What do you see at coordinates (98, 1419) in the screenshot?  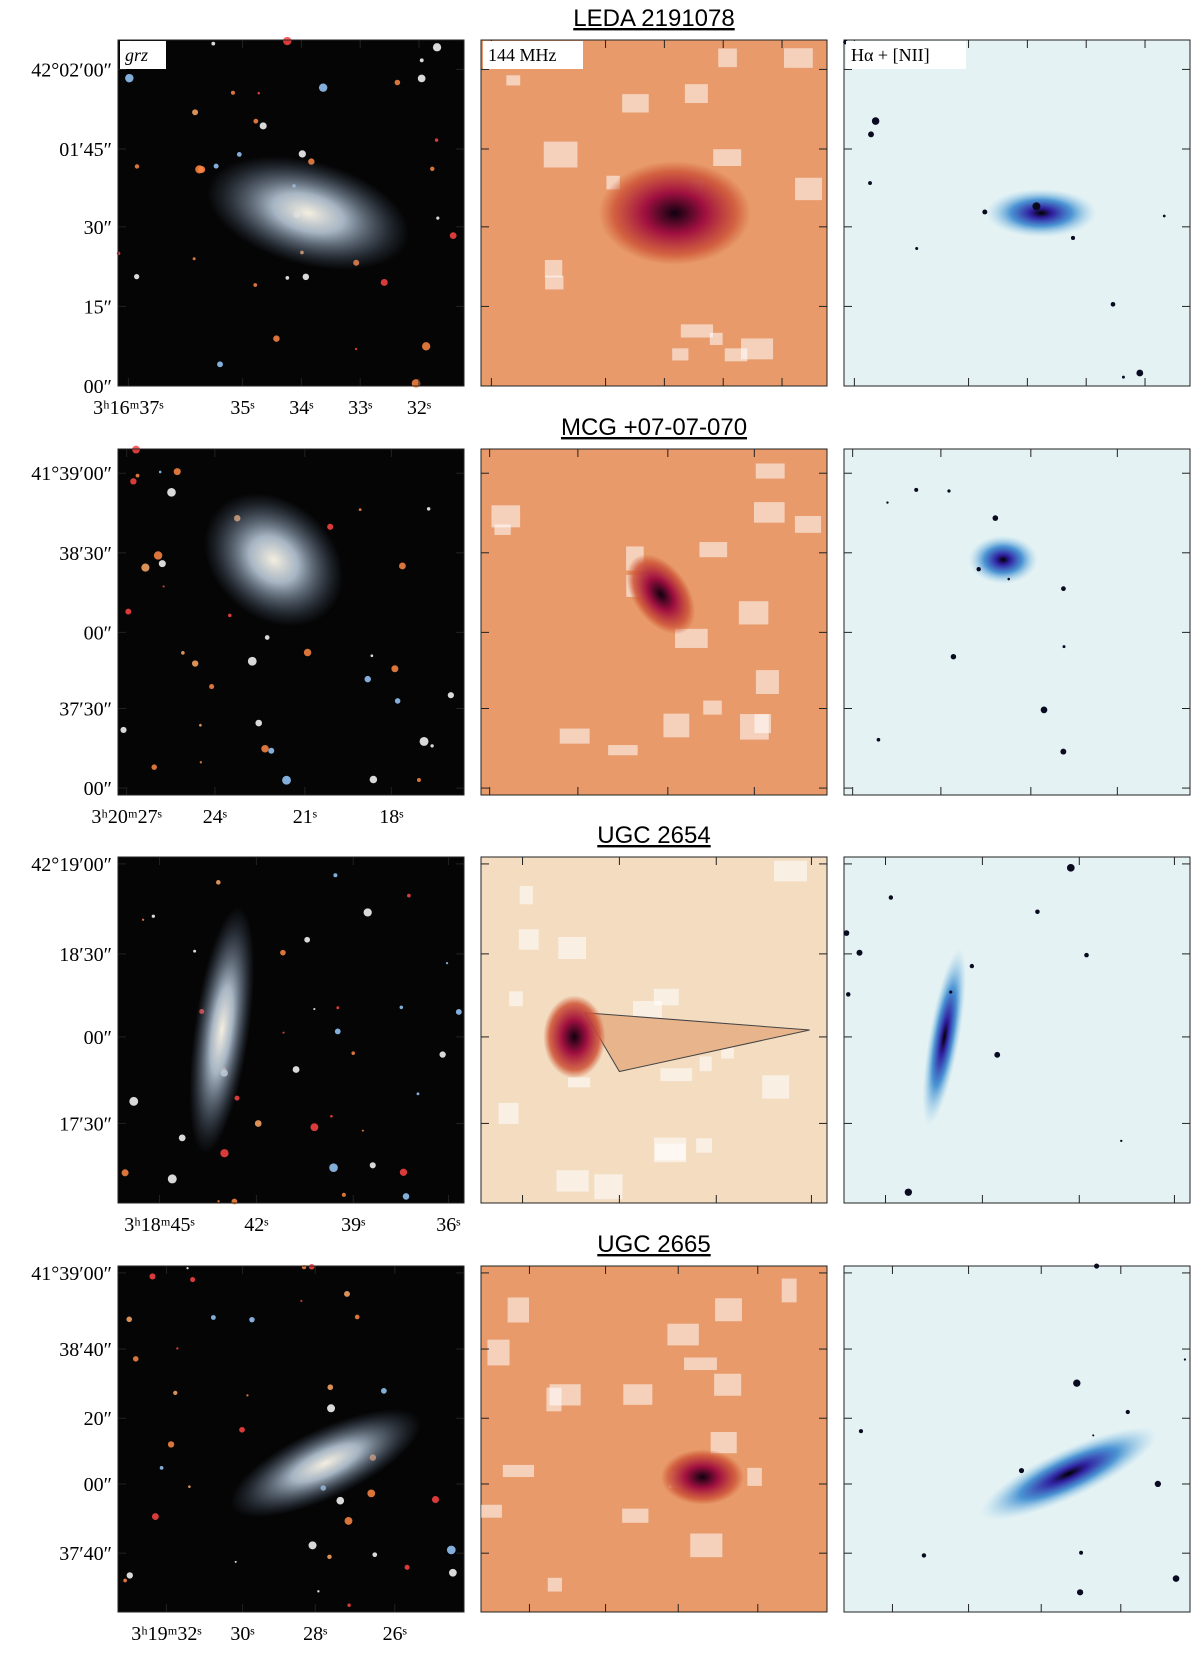 I see `y-tick-label: 20″` at bounding box center [98, 1419].